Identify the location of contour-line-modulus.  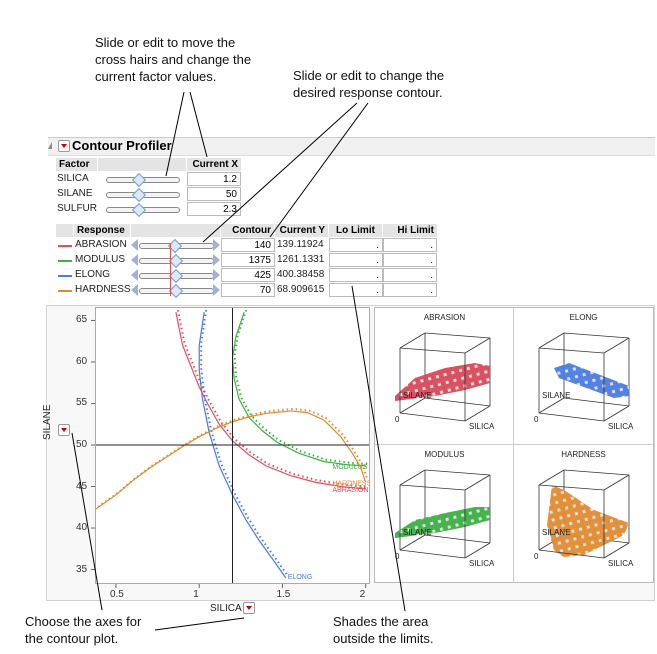
(298, 389).